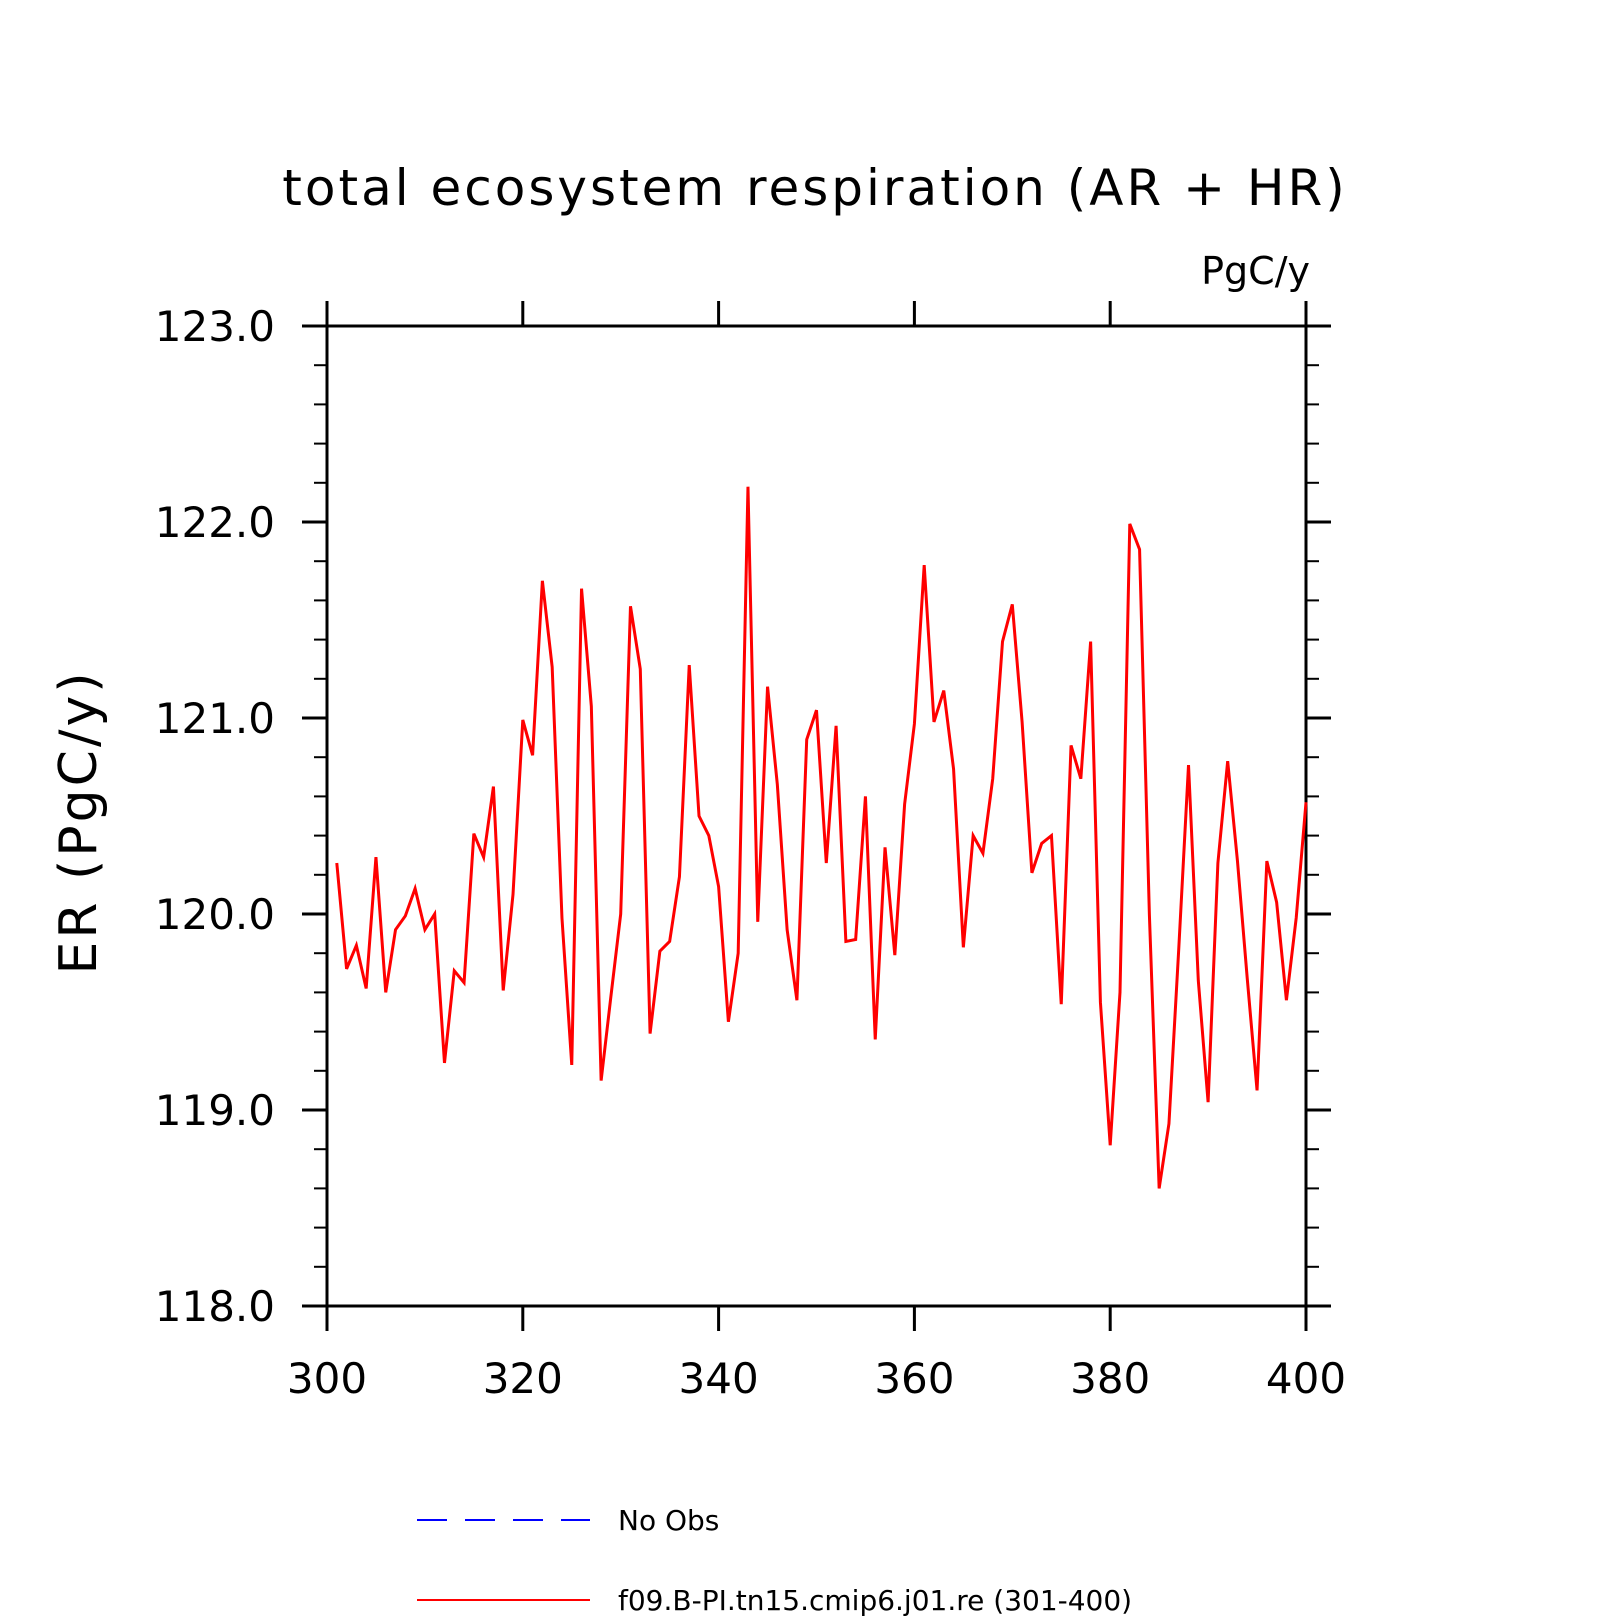 This screenshot has height=1620, width=1620. What do you see at coordinates (79, 821) in the screenshot?
I see `y-axis-label: ER (PgC/y)` at bounding box center [79, 821].